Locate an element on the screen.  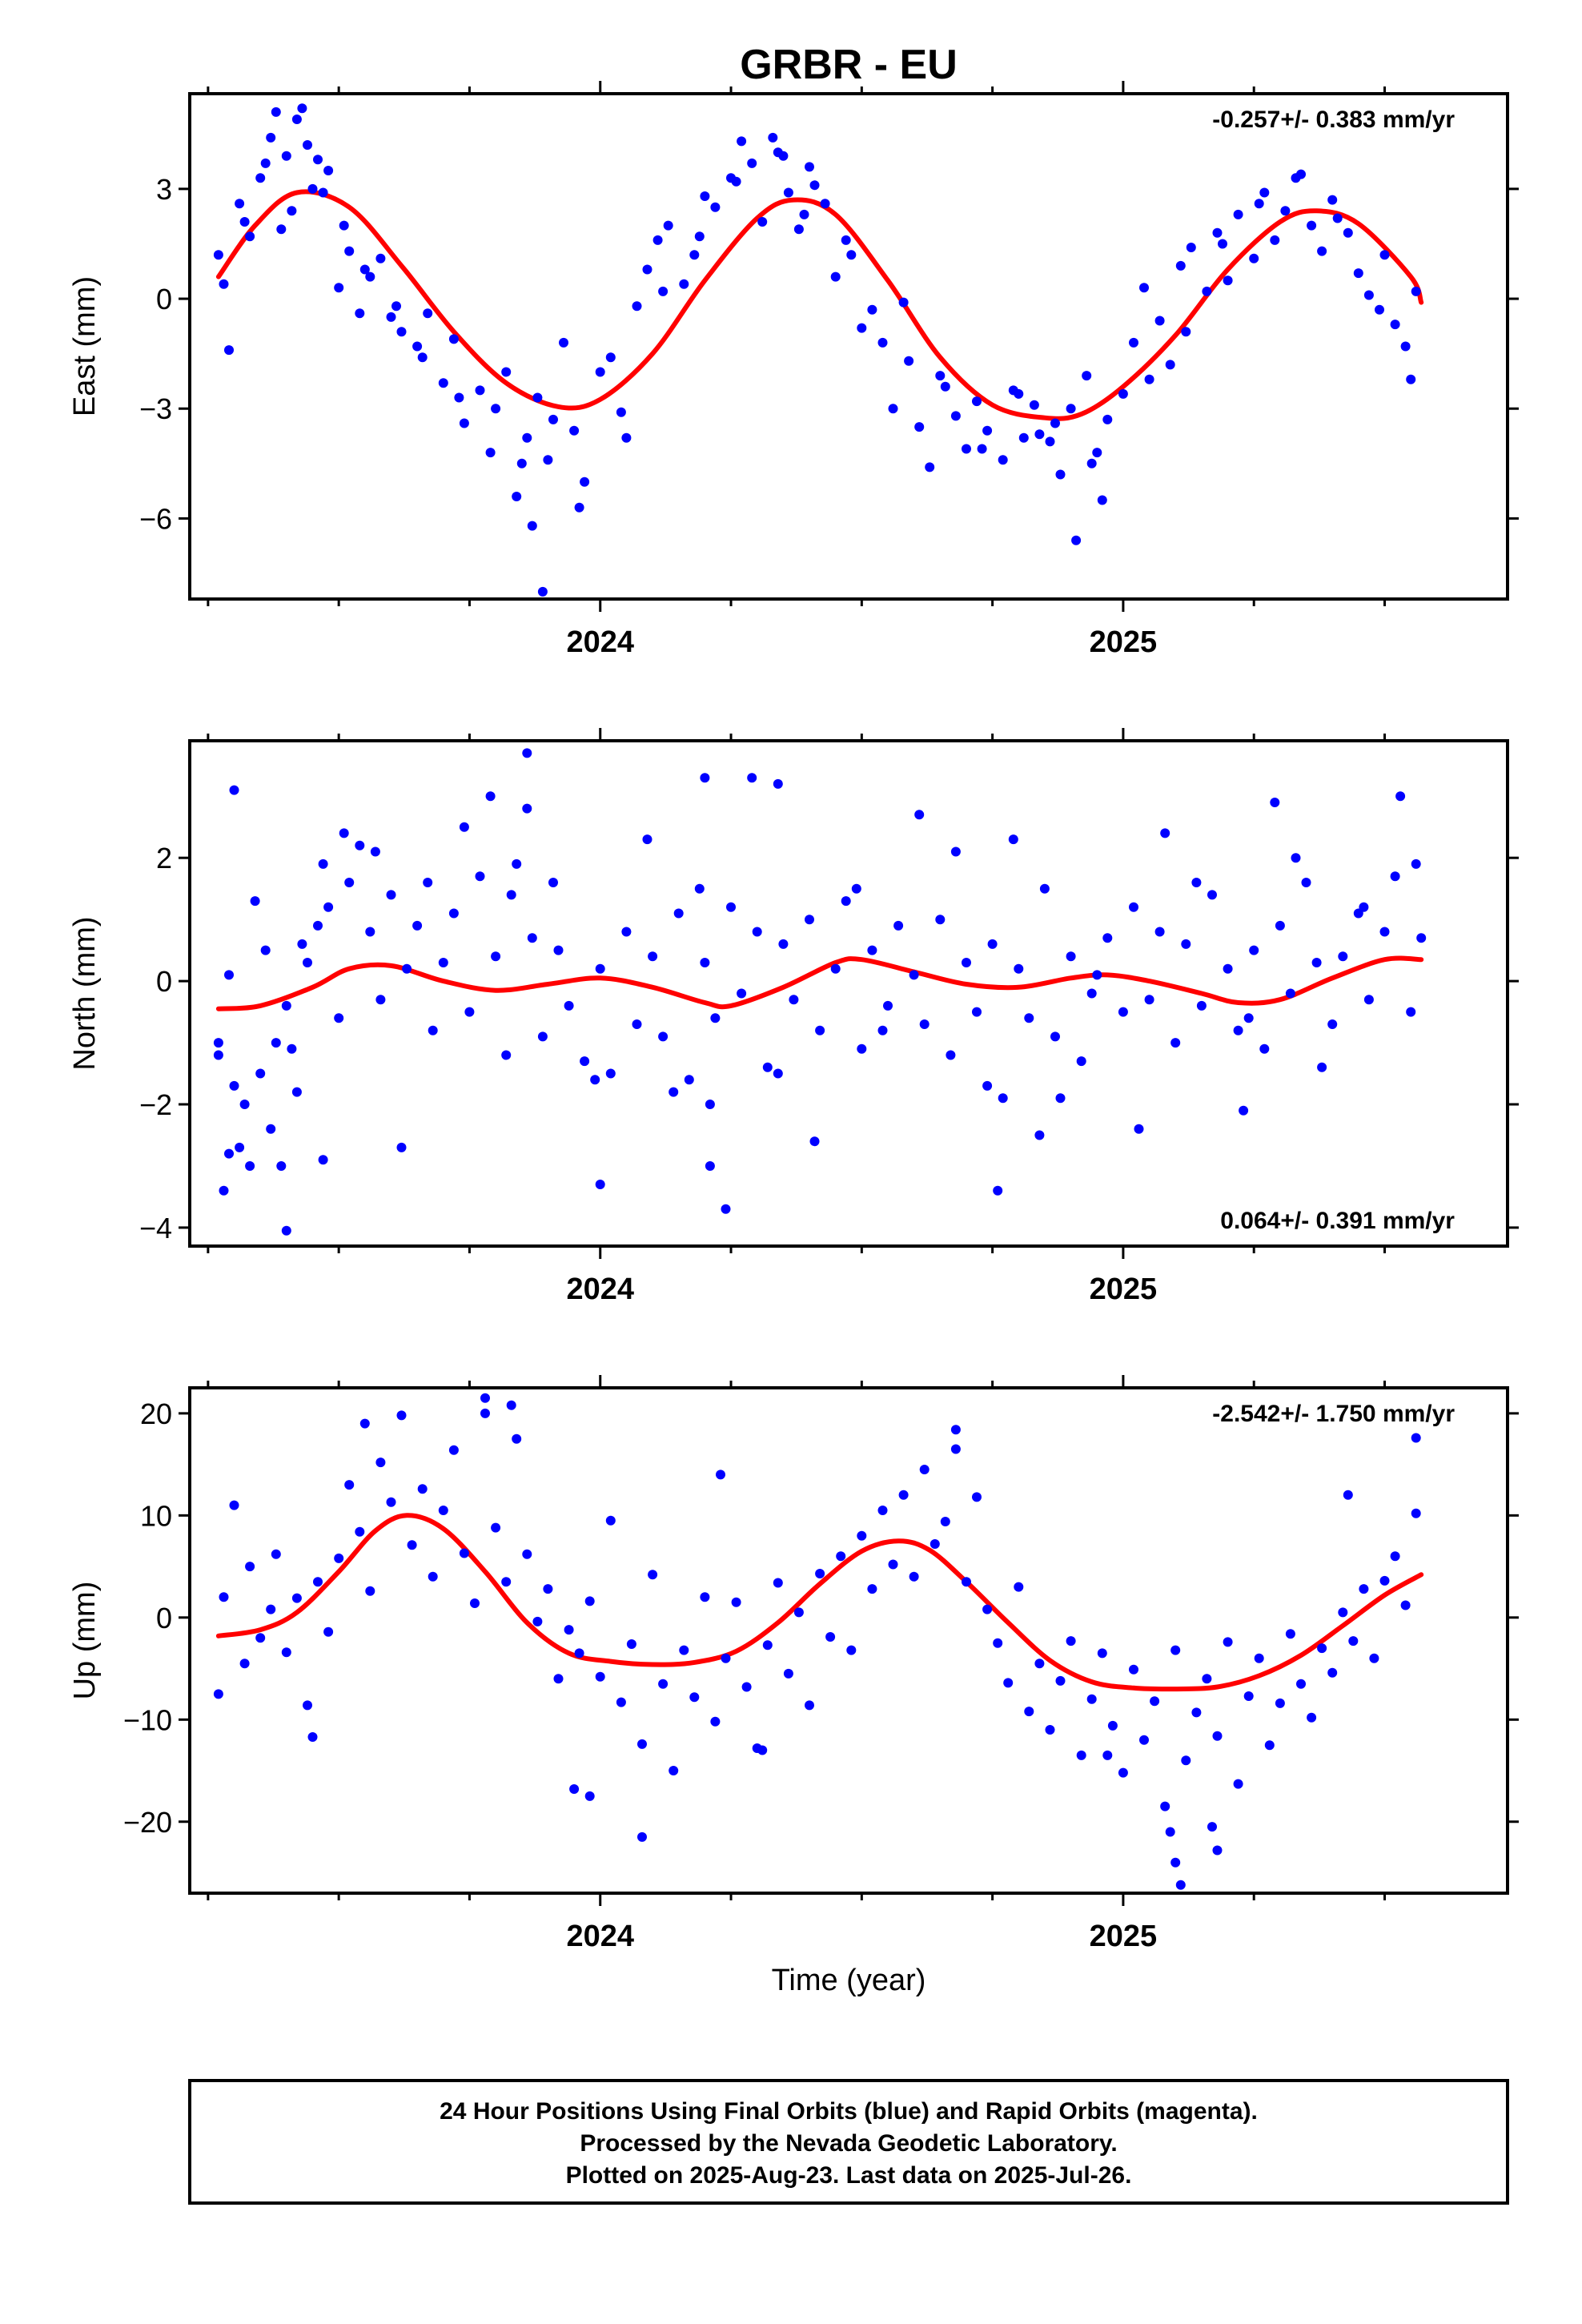
east-model-line is located at coordinates (820, 305).